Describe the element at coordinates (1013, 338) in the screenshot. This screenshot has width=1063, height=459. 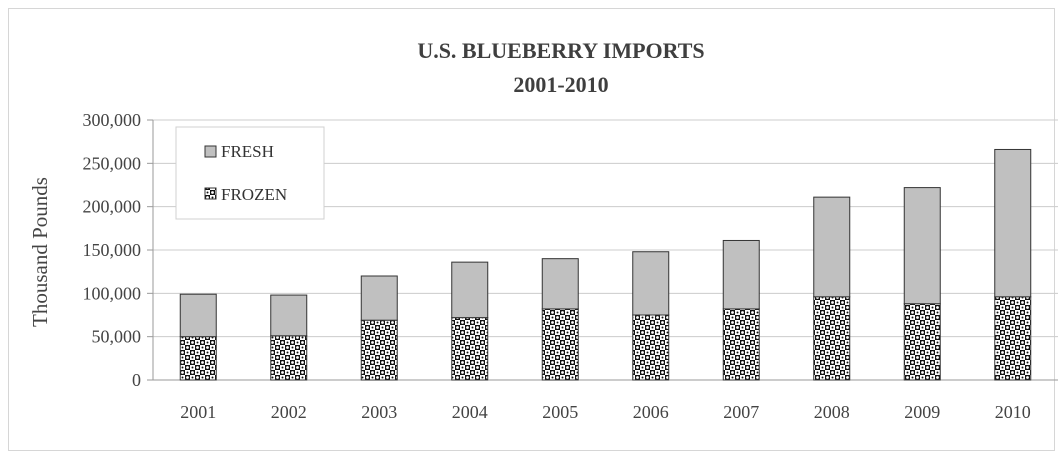
I see `bar-frozen-2010` at that location.